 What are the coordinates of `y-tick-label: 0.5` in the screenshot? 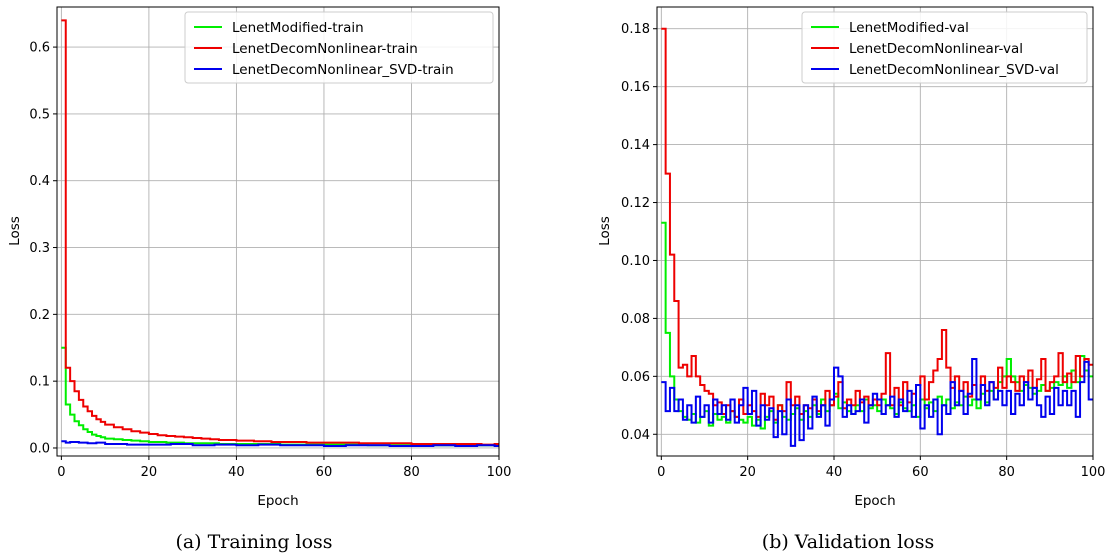 It's located at (39, 114).